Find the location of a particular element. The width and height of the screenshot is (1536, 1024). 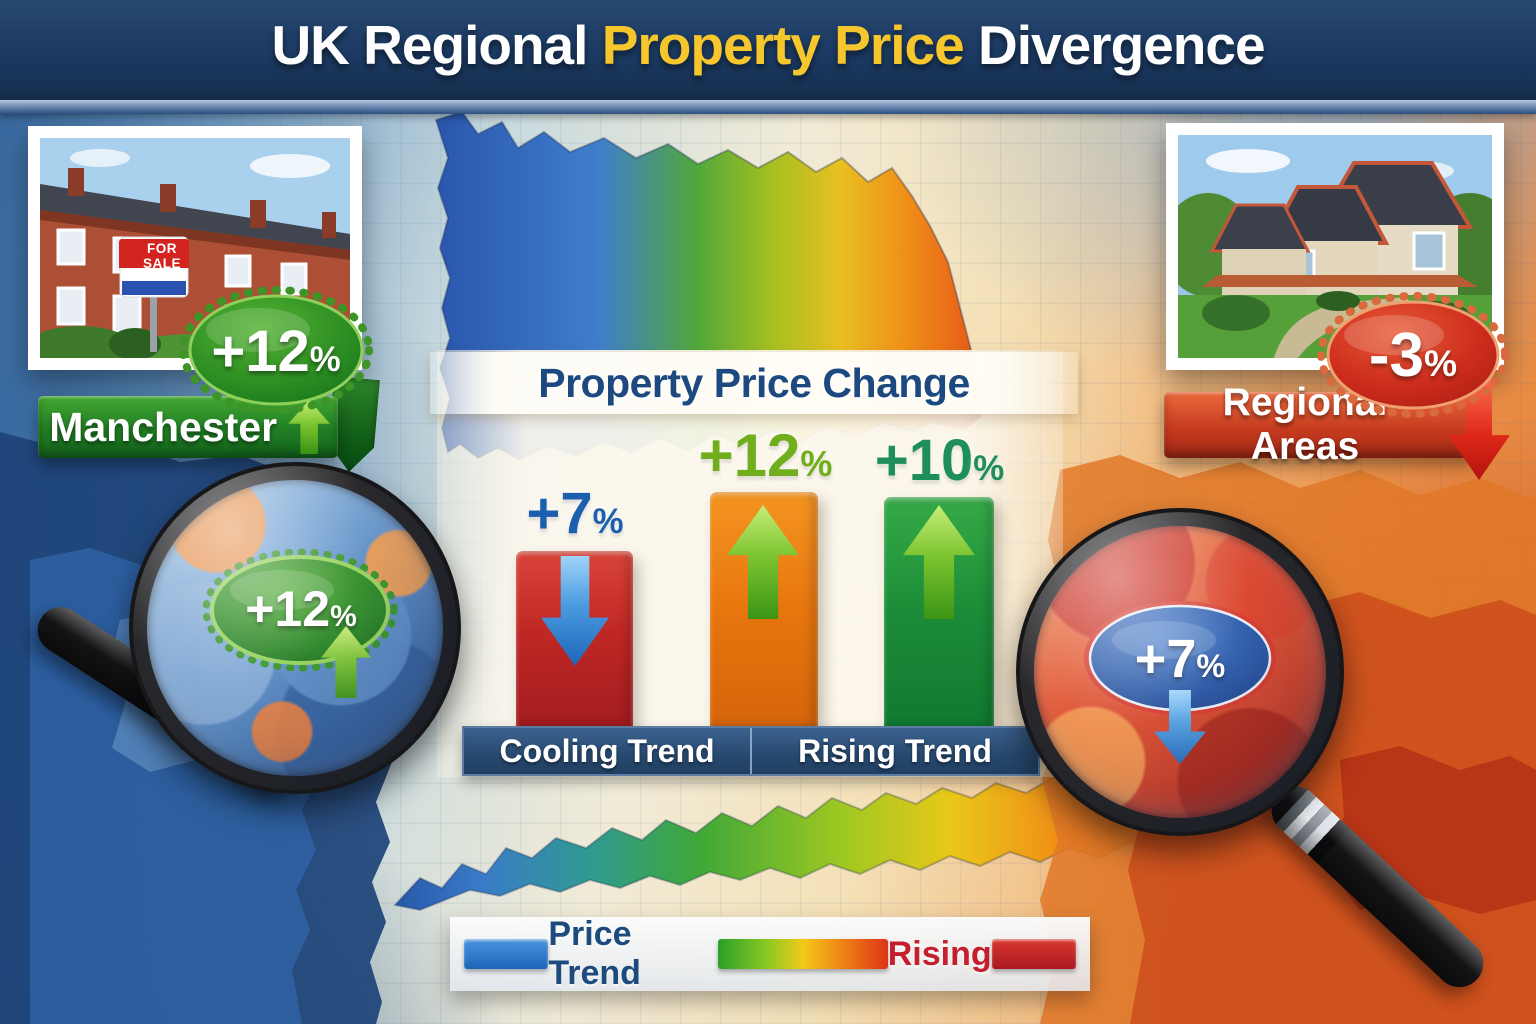

title-bar: UK Regional Property Price Divergence is located at coordinates (768, 50).